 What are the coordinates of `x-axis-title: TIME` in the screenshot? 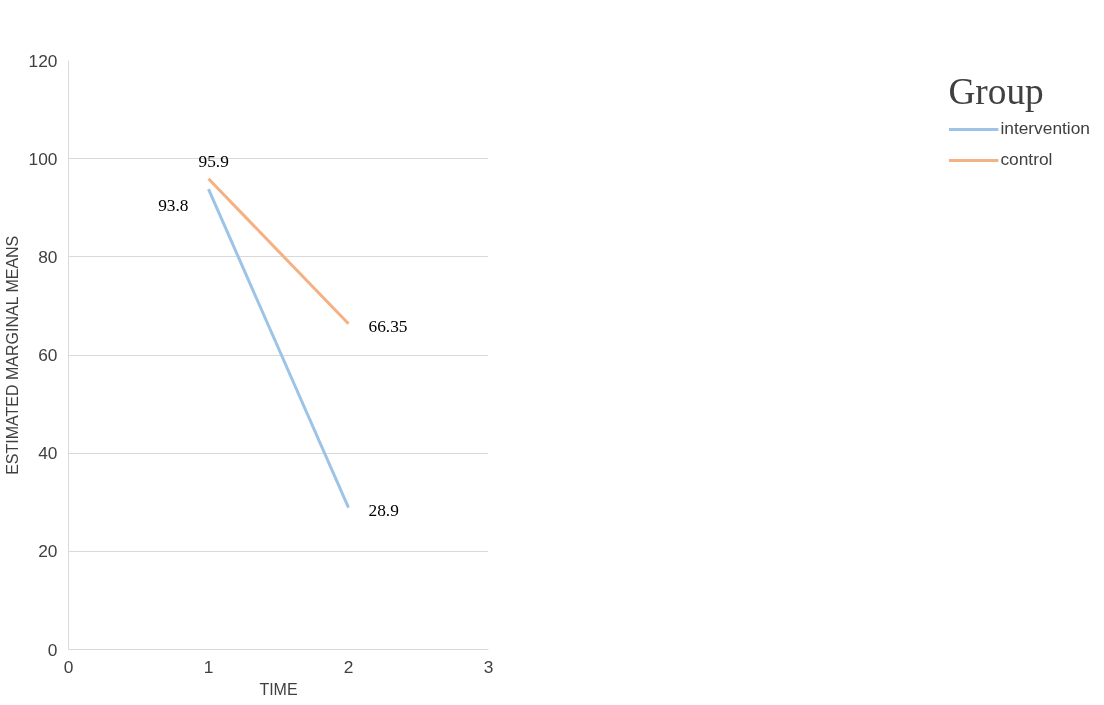 It's located at (278, 689).